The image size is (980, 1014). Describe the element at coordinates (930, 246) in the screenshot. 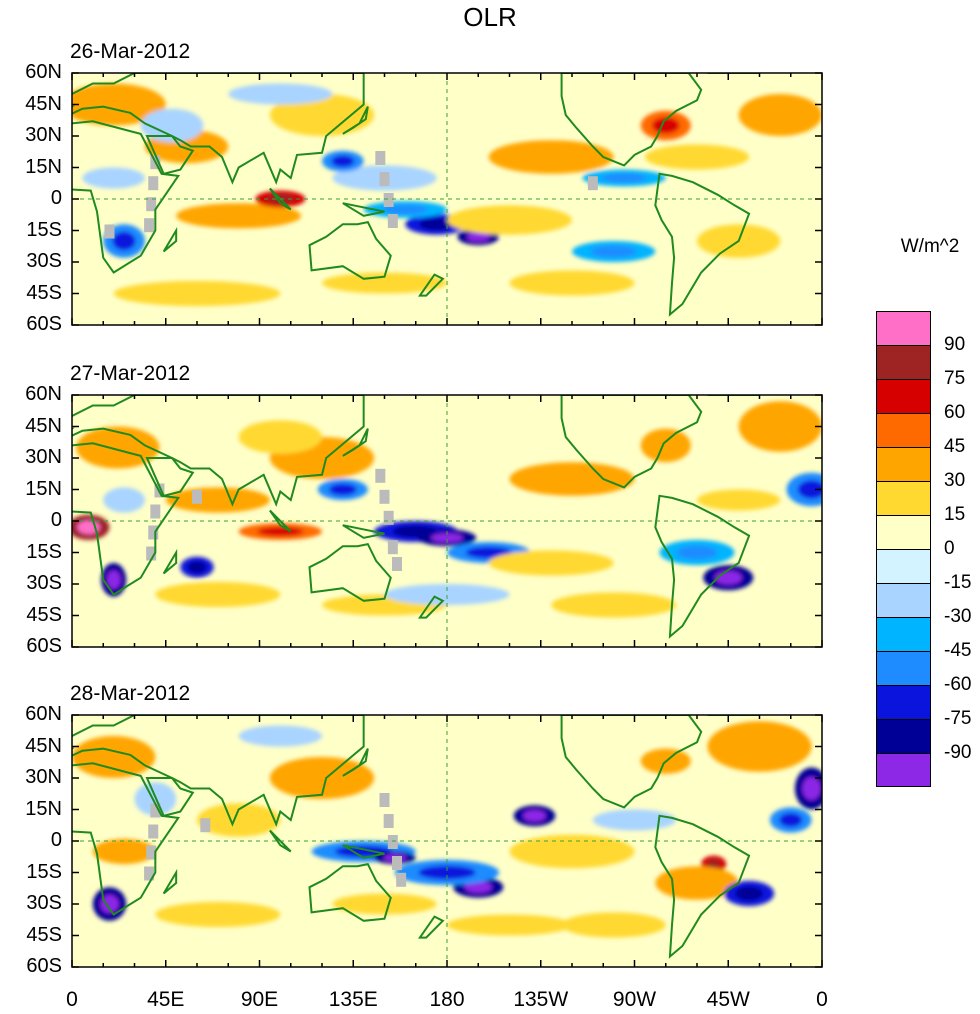

I see `units-label: W/m^2` at that location.